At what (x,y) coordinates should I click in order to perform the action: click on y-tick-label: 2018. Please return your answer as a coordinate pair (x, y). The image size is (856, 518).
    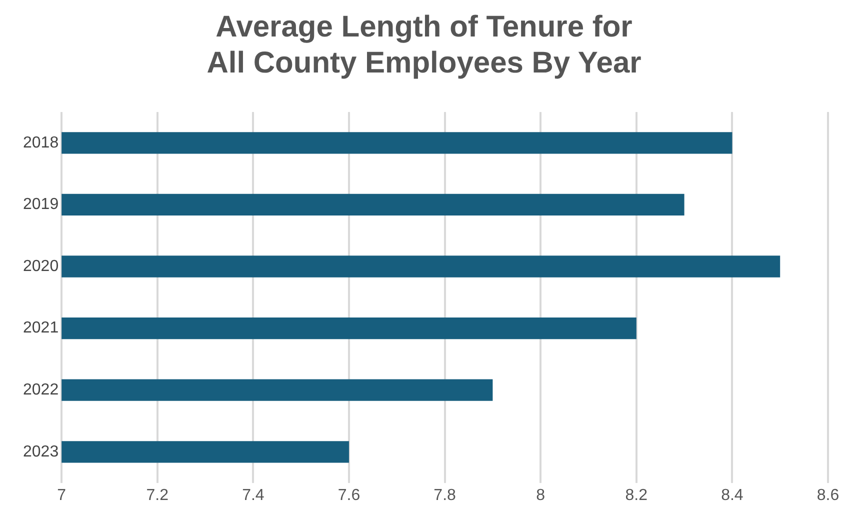
    Looking at the image, I should click on (41, 143).